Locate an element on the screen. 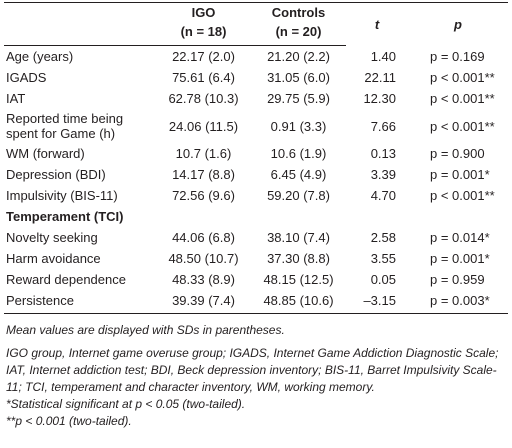  cell: 72.56 (9.6) is located at coordinates (203, 195).